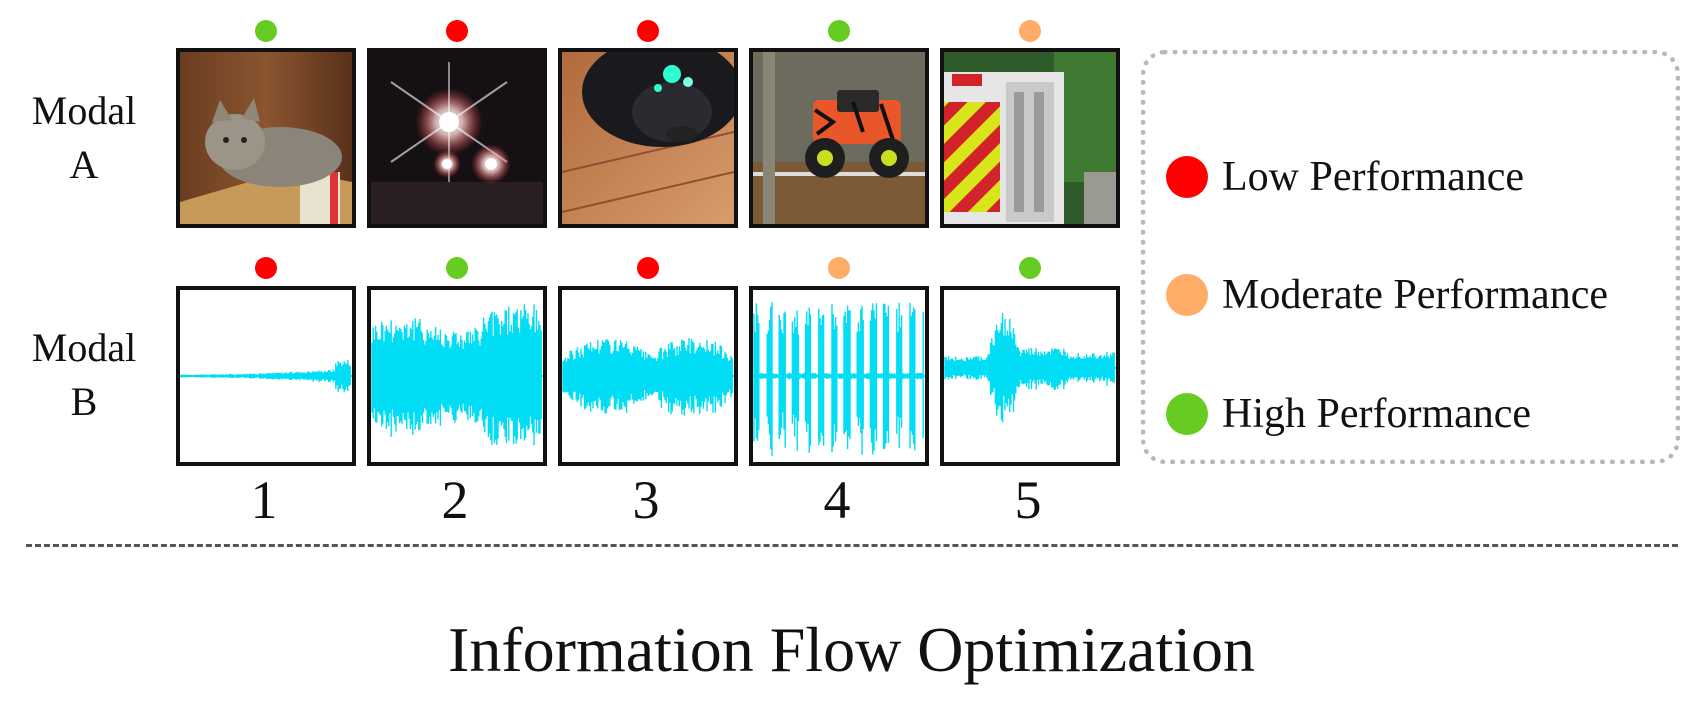 Image resolution: width=1703 pixels, height=701 pixels. I want to click on footer-title: Information Flow Optimization, so click(851, 649).